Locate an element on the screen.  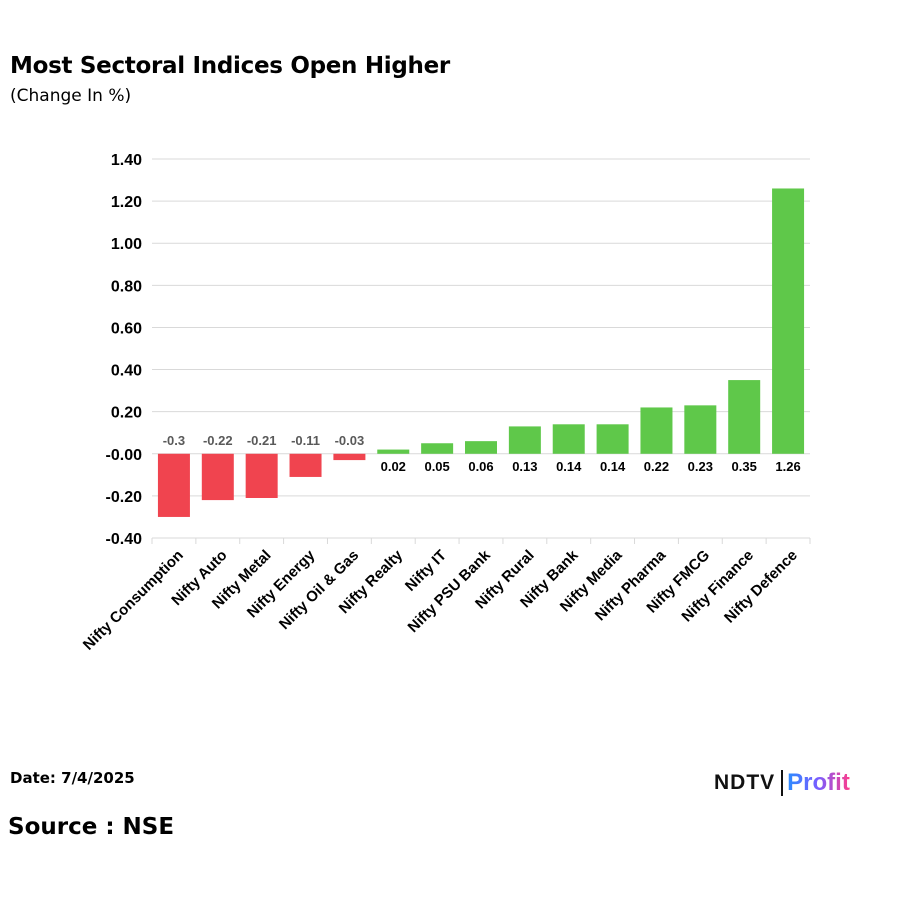
data-label: -0.3 is located at coordinates (174, 440).